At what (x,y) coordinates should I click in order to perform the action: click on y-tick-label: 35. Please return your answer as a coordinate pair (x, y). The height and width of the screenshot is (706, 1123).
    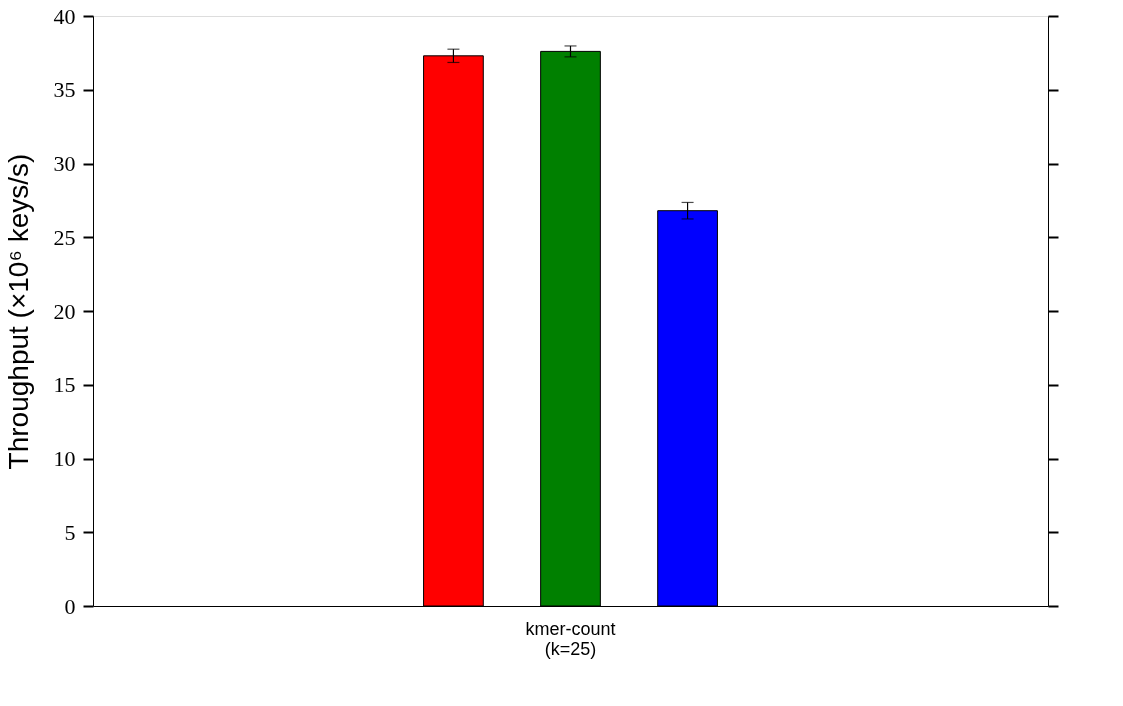
    Looking at the image, I should click on (64, 90).